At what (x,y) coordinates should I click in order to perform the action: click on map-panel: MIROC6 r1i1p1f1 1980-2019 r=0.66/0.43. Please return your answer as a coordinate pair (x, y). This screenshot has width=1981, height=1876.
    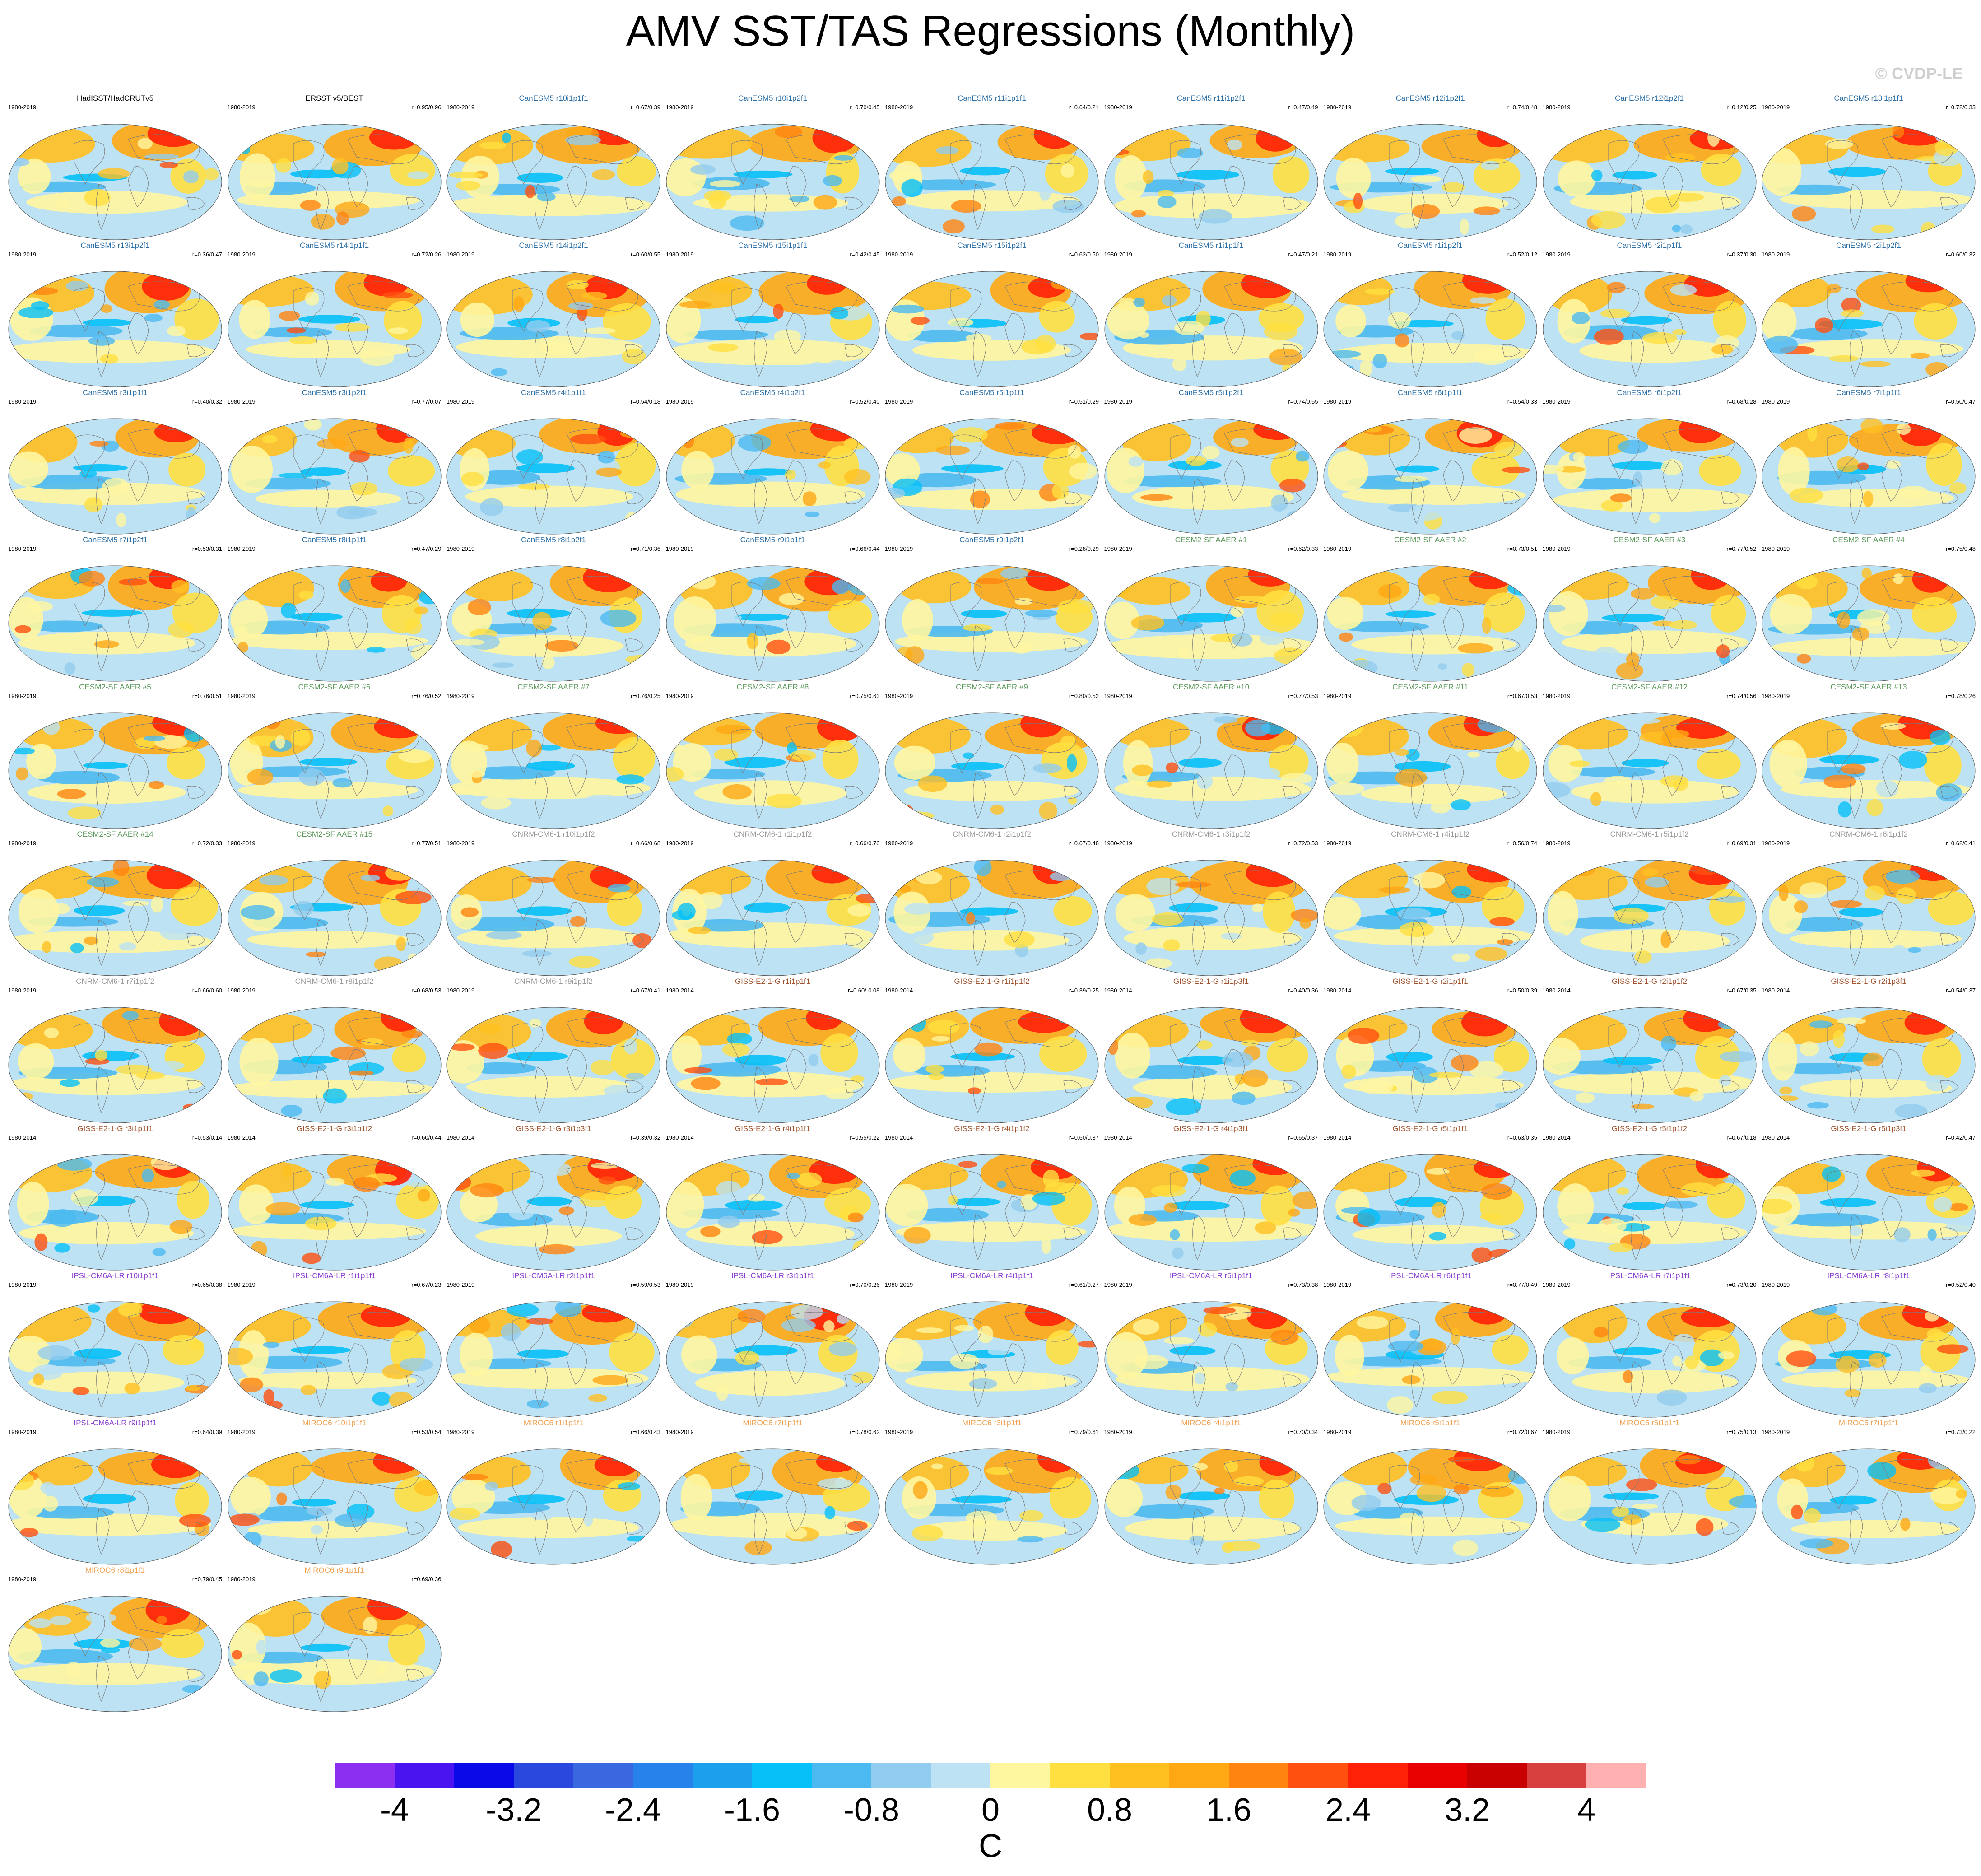
    Looking at the image, I should click on (553, 1493).